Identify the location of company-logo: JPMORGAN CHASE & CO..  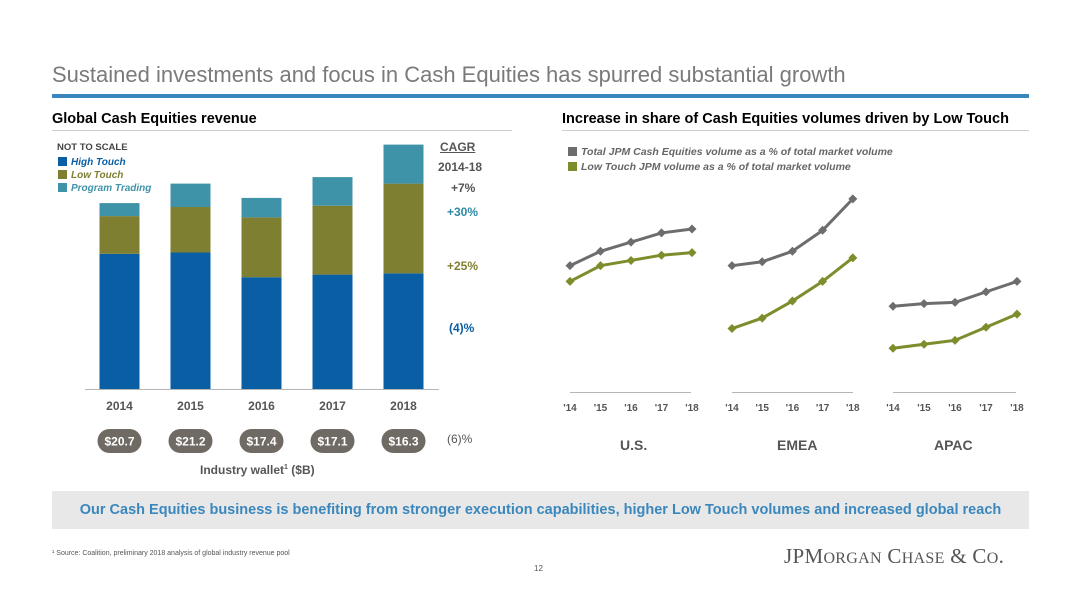
(894, 556).